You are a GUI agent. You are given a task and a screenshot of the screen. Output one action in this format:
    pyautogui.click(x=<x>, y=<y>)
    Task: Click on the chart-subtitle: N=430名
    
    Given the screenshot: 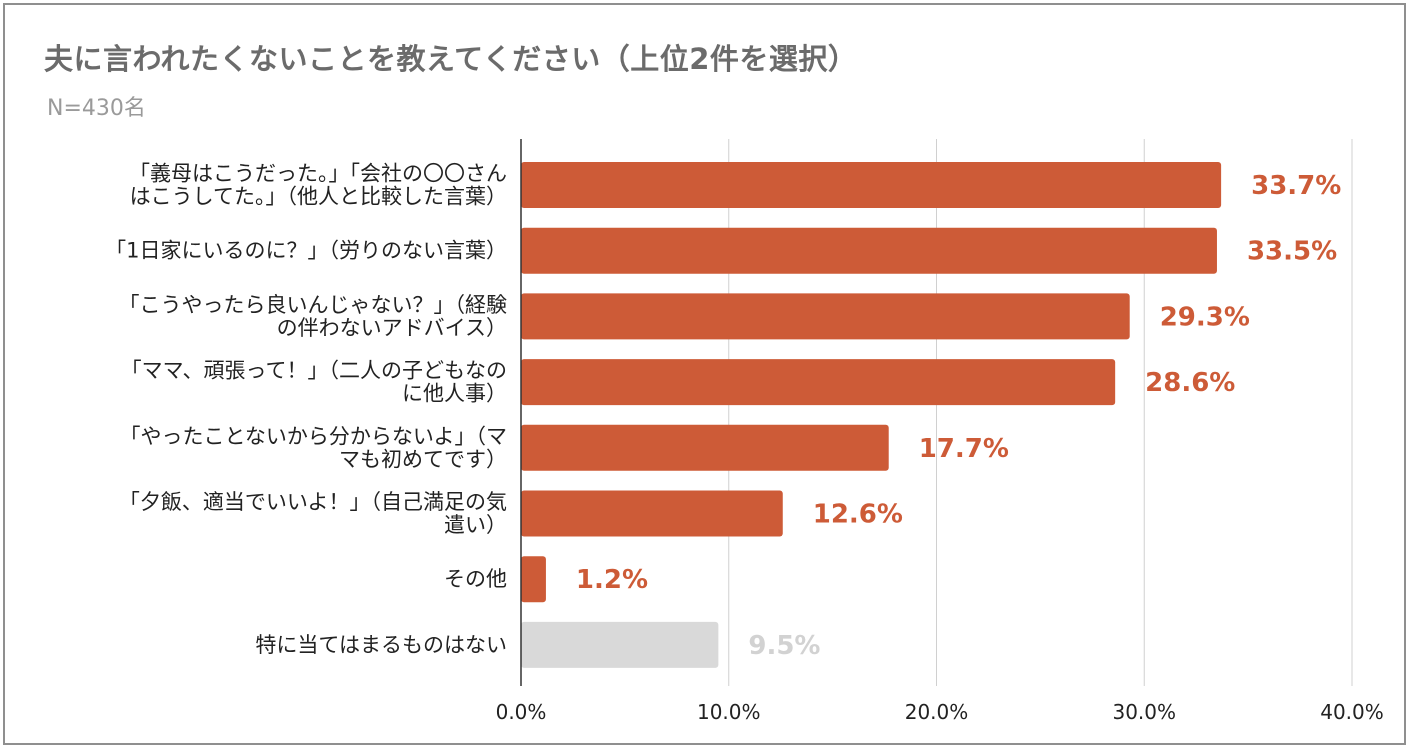 What is the action you would take?
    pyautogui.click(x=96, y=108)
    